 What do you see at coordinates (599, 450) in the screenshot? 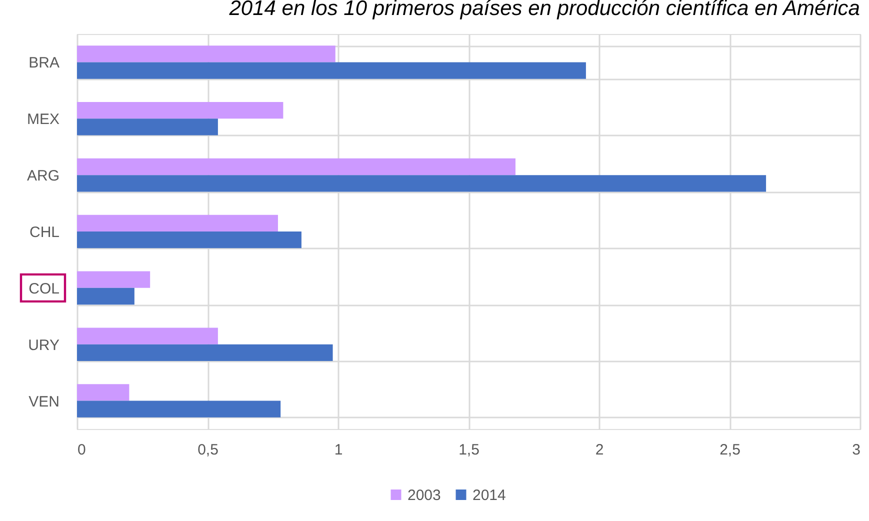
I see `x-tick-label: 2` at bounding box center [599, 450].